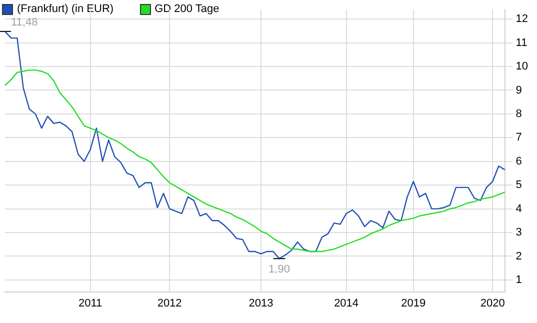 The height and width of the screenshot is (323, 537). I want to click on y-tick-label: 1, so click(519, 280).